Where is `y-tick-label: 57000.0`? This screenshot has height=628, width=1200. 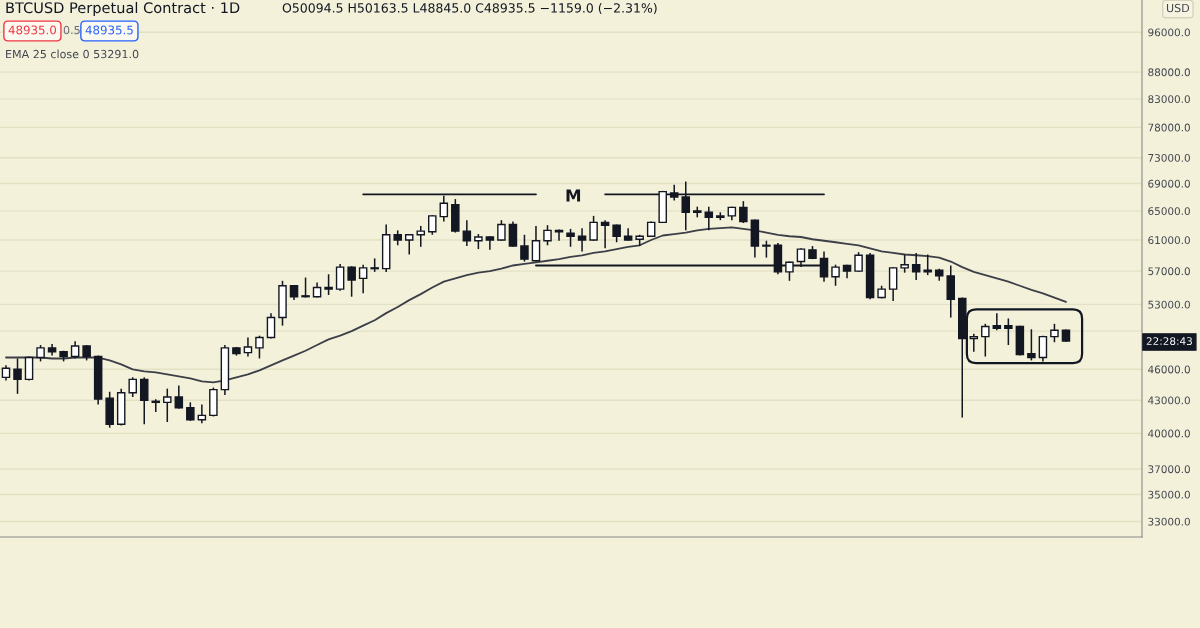 y-tick-label: 57000.0 is located at coordinates (1169, 271).